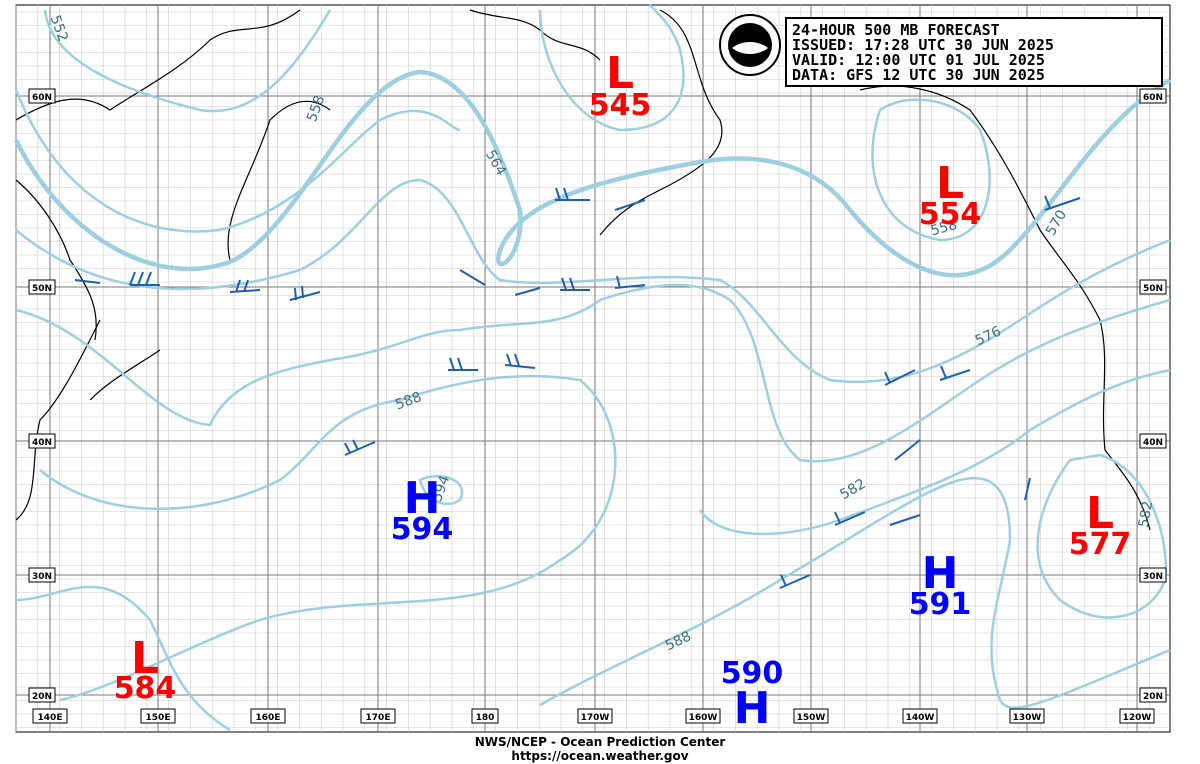  I want to click on lon-label: 170W, so click(595, 718).